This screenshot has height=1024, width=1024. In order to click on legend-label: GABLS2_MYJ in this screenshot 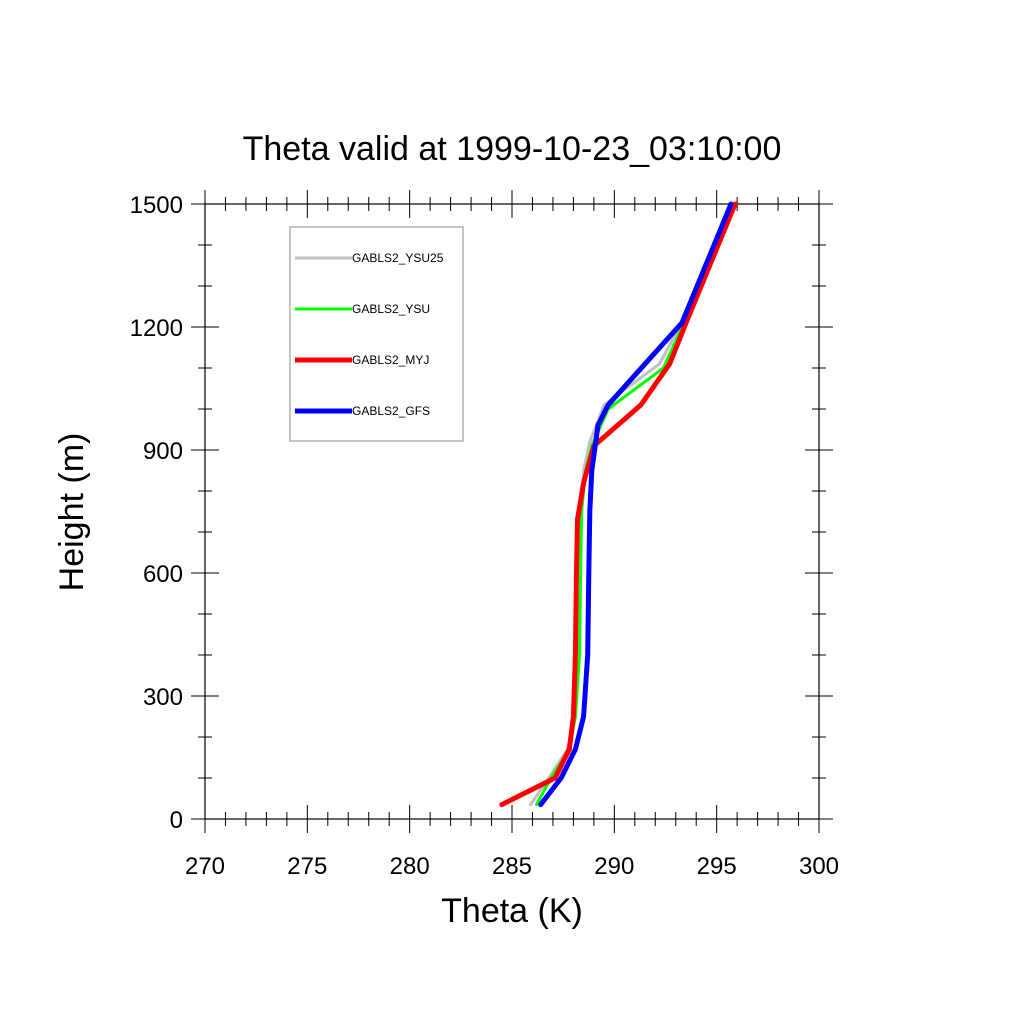, I will do `click(390, 360)`.